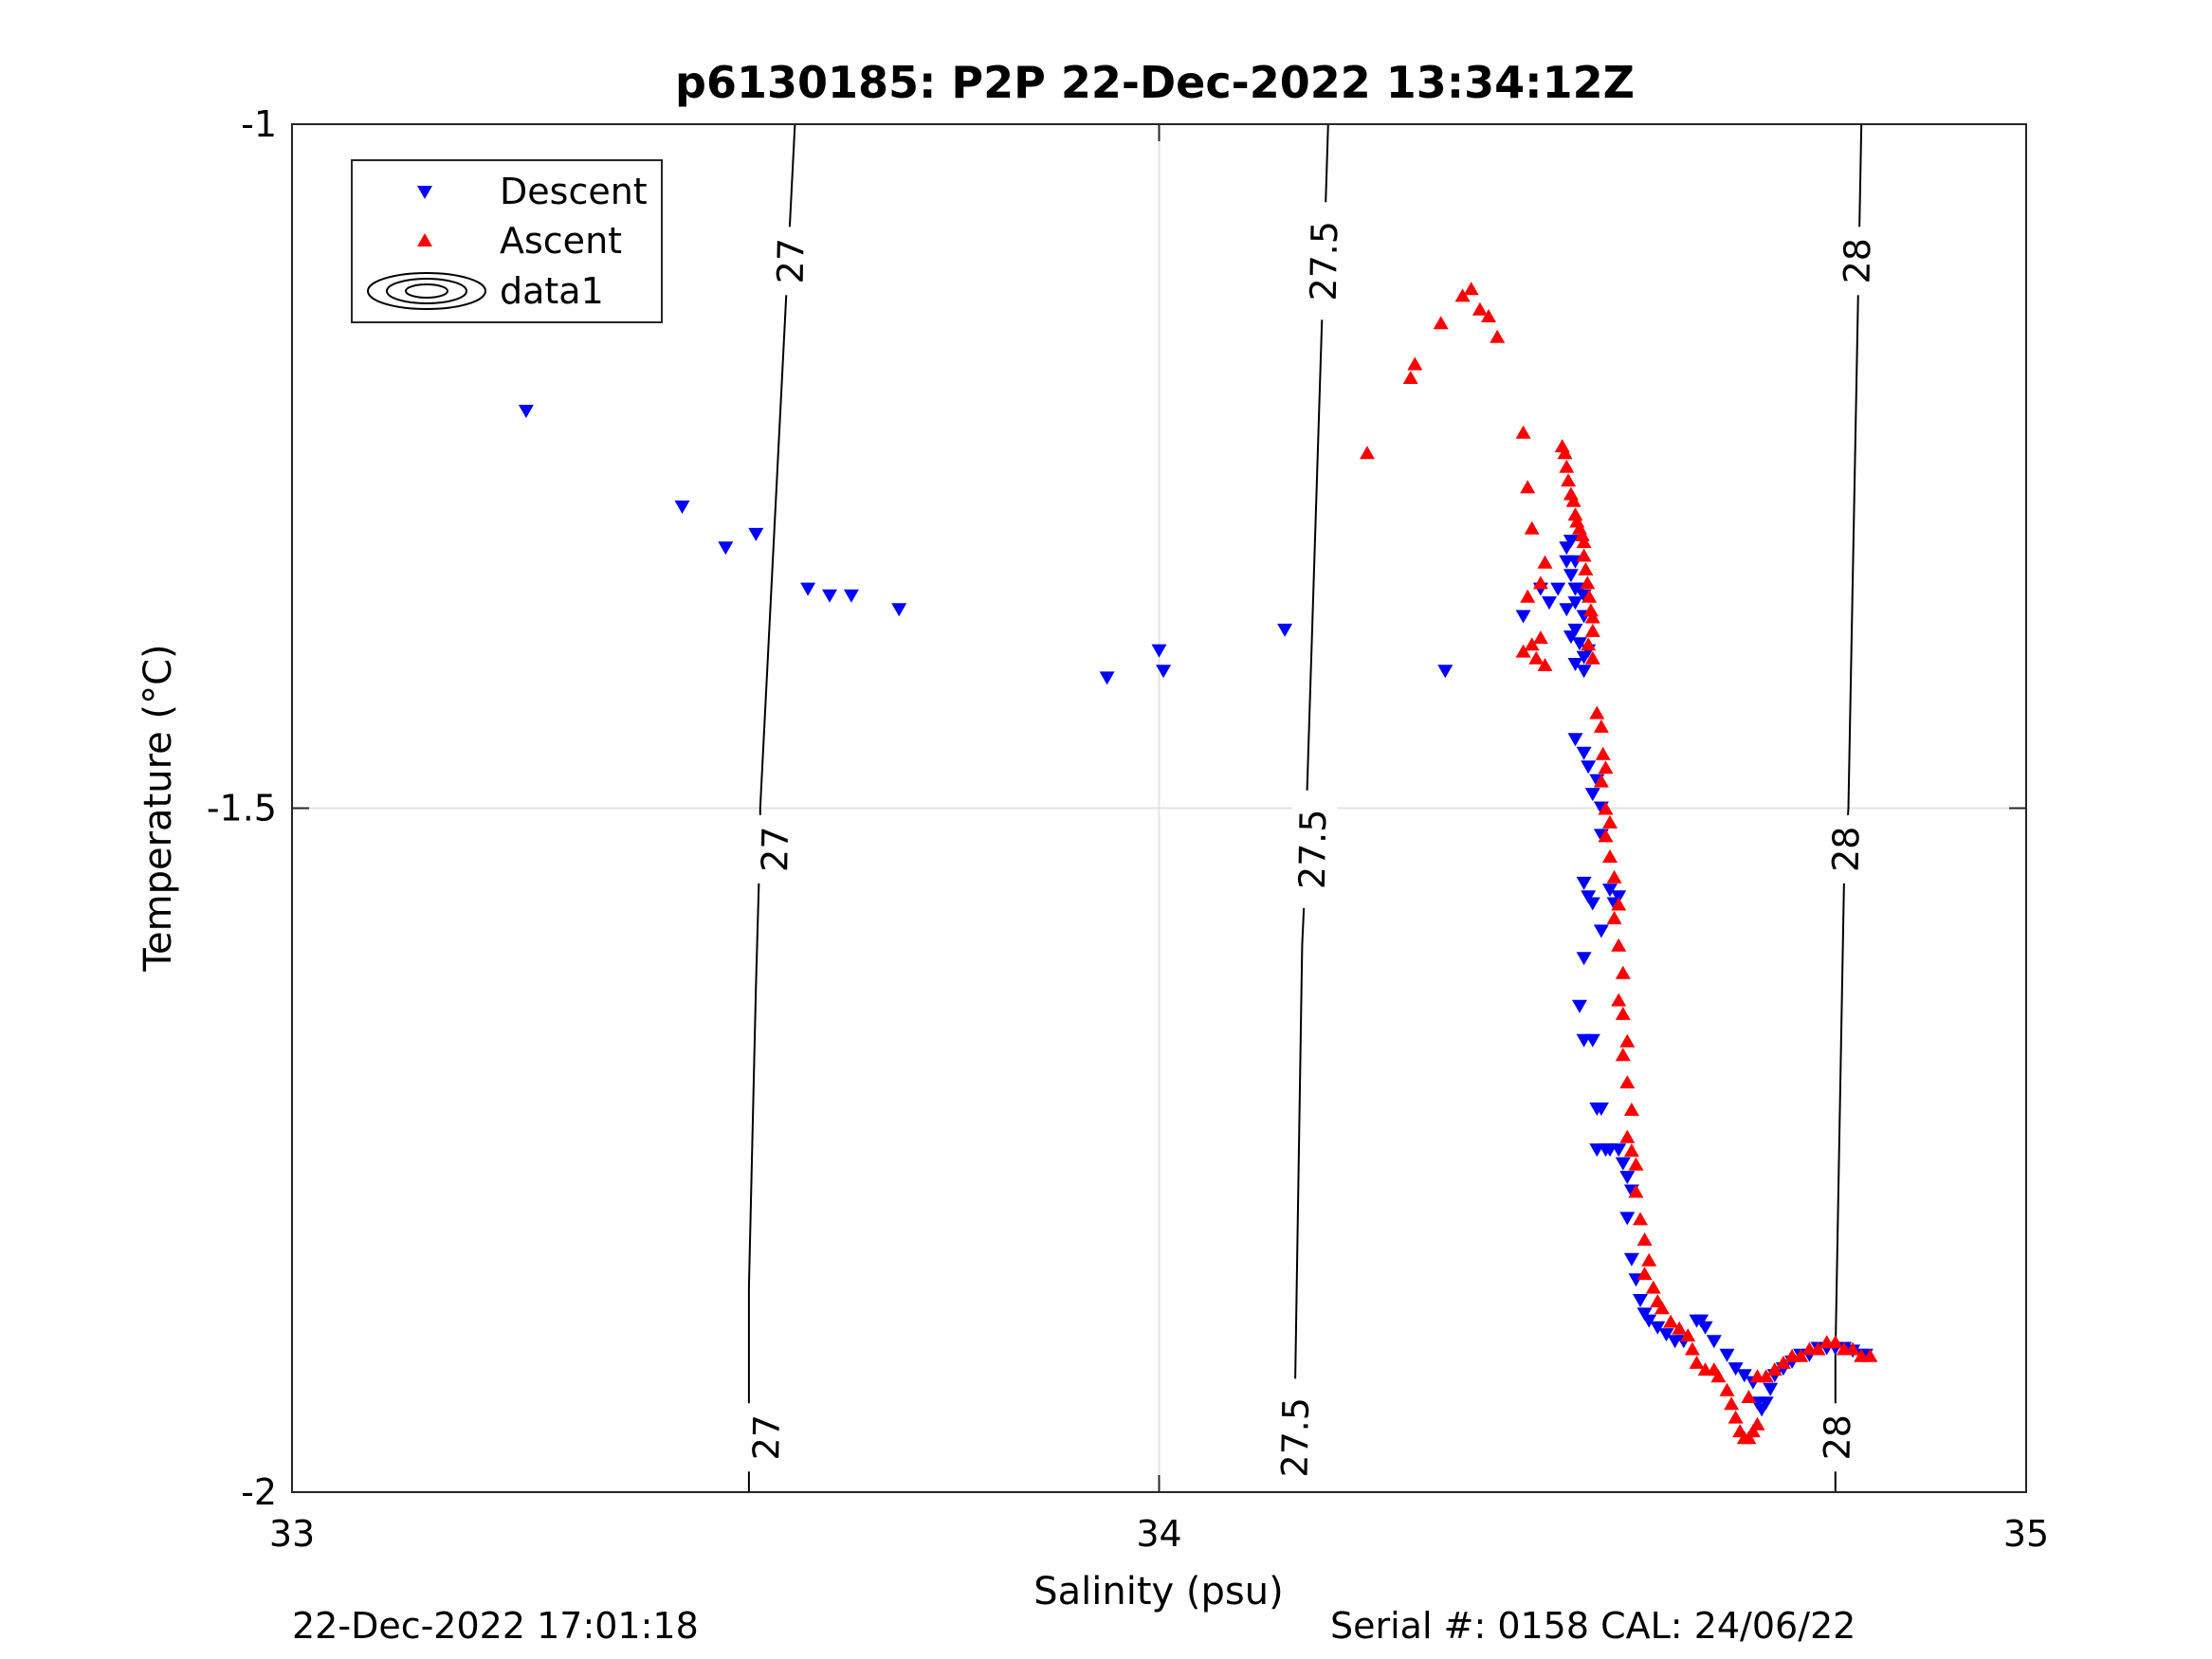  Describe the element at coordinates (158, 808) in the screenshot. I see `y-axis-label: Temperature (°C)` at that location.